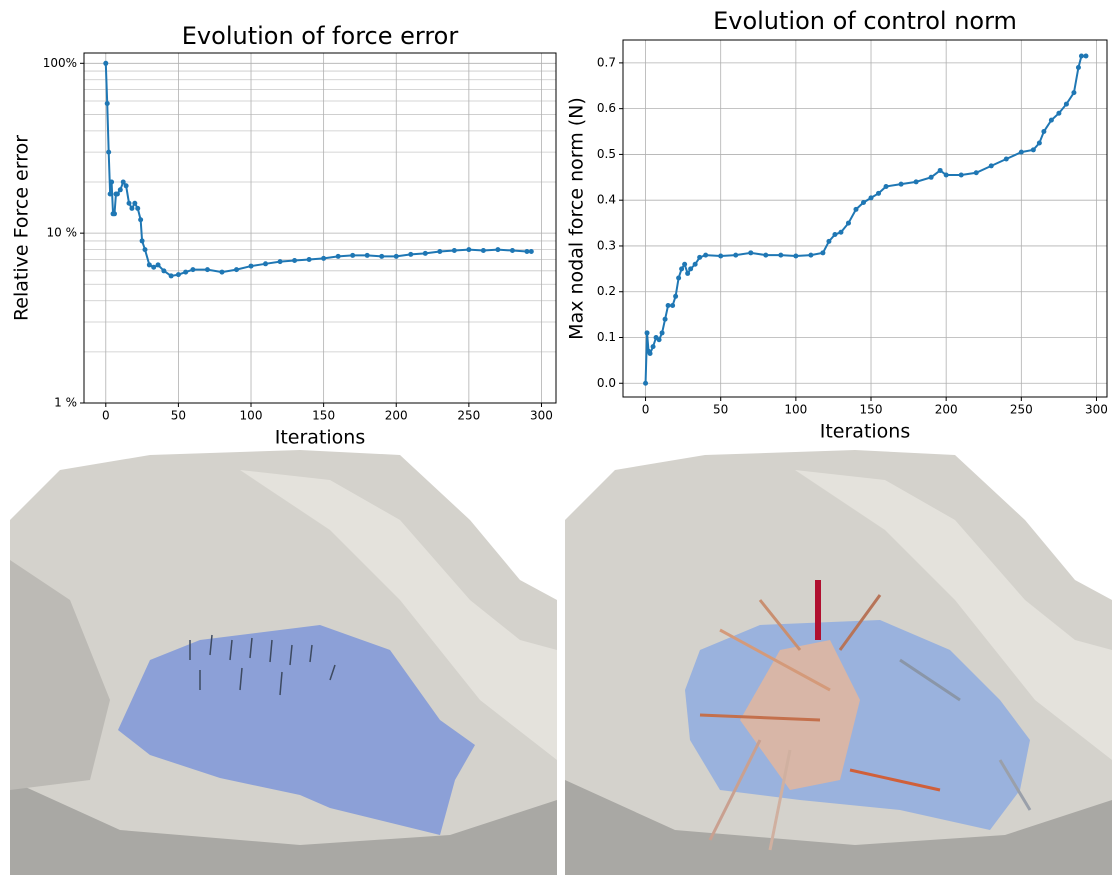 This screenshot has height=875, width=1112. What do you see at coordinates (606, 108) in the screenshot?
I see `y-tick-label: 0.6` at bounding box center [606, 108].